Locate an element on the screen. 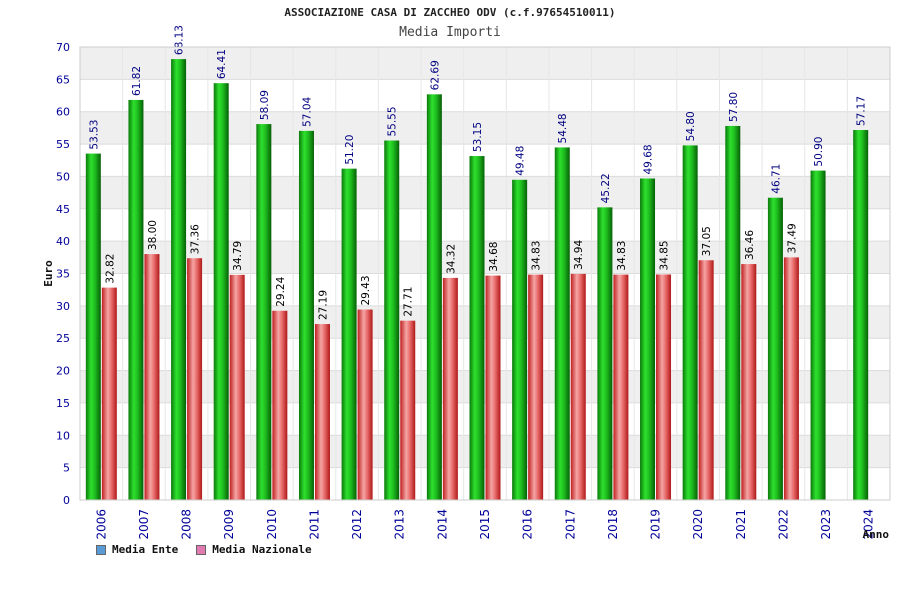 Image resolution: width=900 pixels, height=600 pixels. data-label-media-nazionale: 27.19 is located at coordinates (323, 305).